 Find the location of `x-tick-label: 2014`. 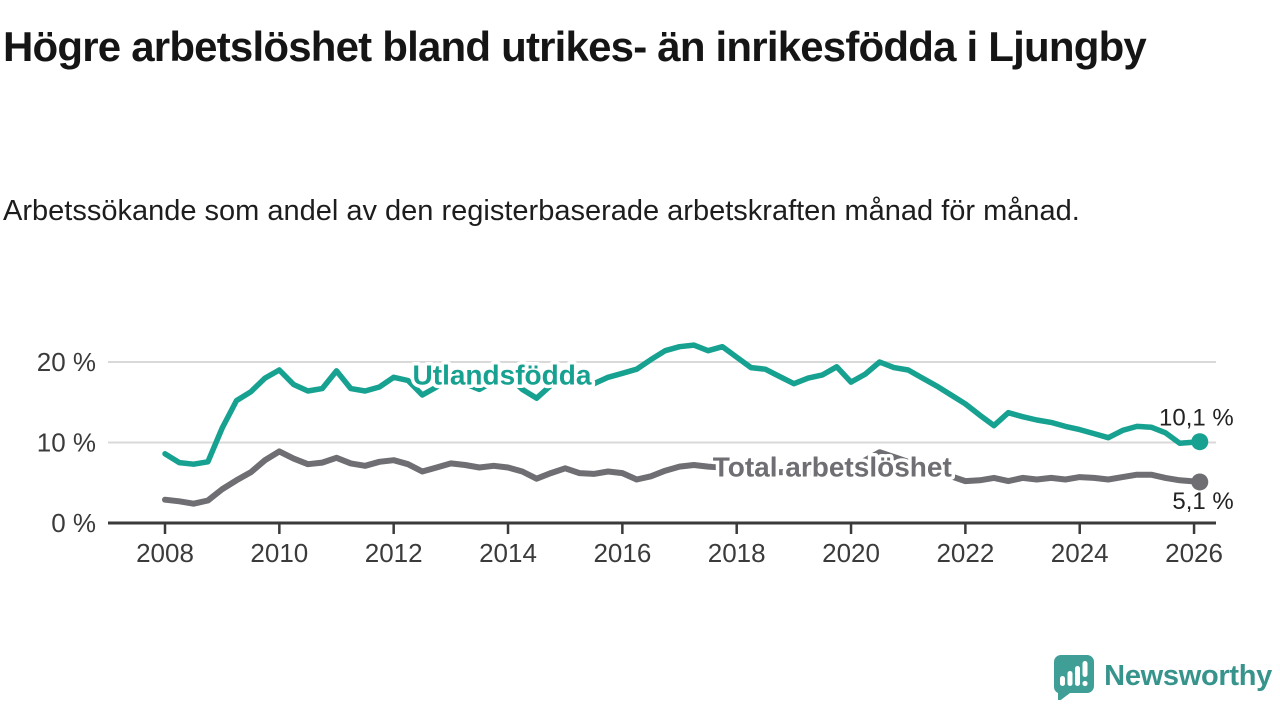

x-tick-label: 2014 is located at coordinates (508, 553).